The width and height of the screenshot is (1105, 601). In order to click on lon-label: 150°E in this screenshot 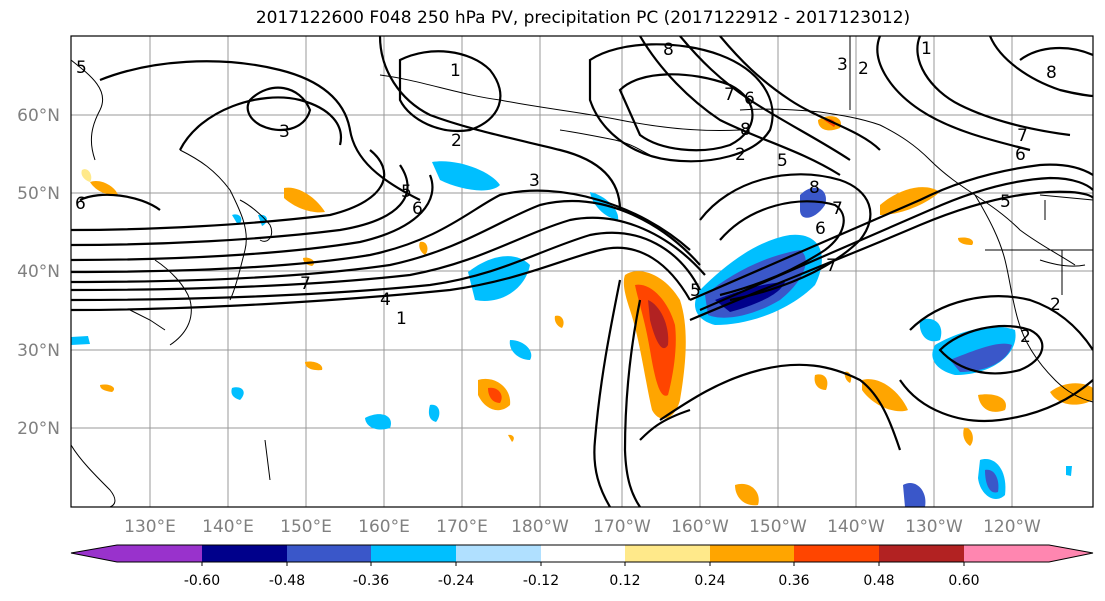, I will do `click(306, 527)`.